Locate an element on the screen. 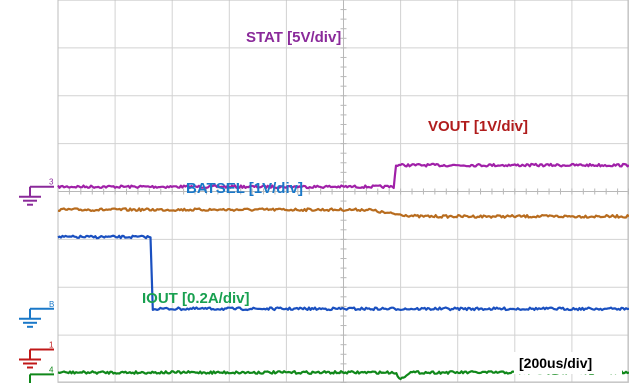 The image size is (629, 383). stat-trace is located at coordinates (343, 176).